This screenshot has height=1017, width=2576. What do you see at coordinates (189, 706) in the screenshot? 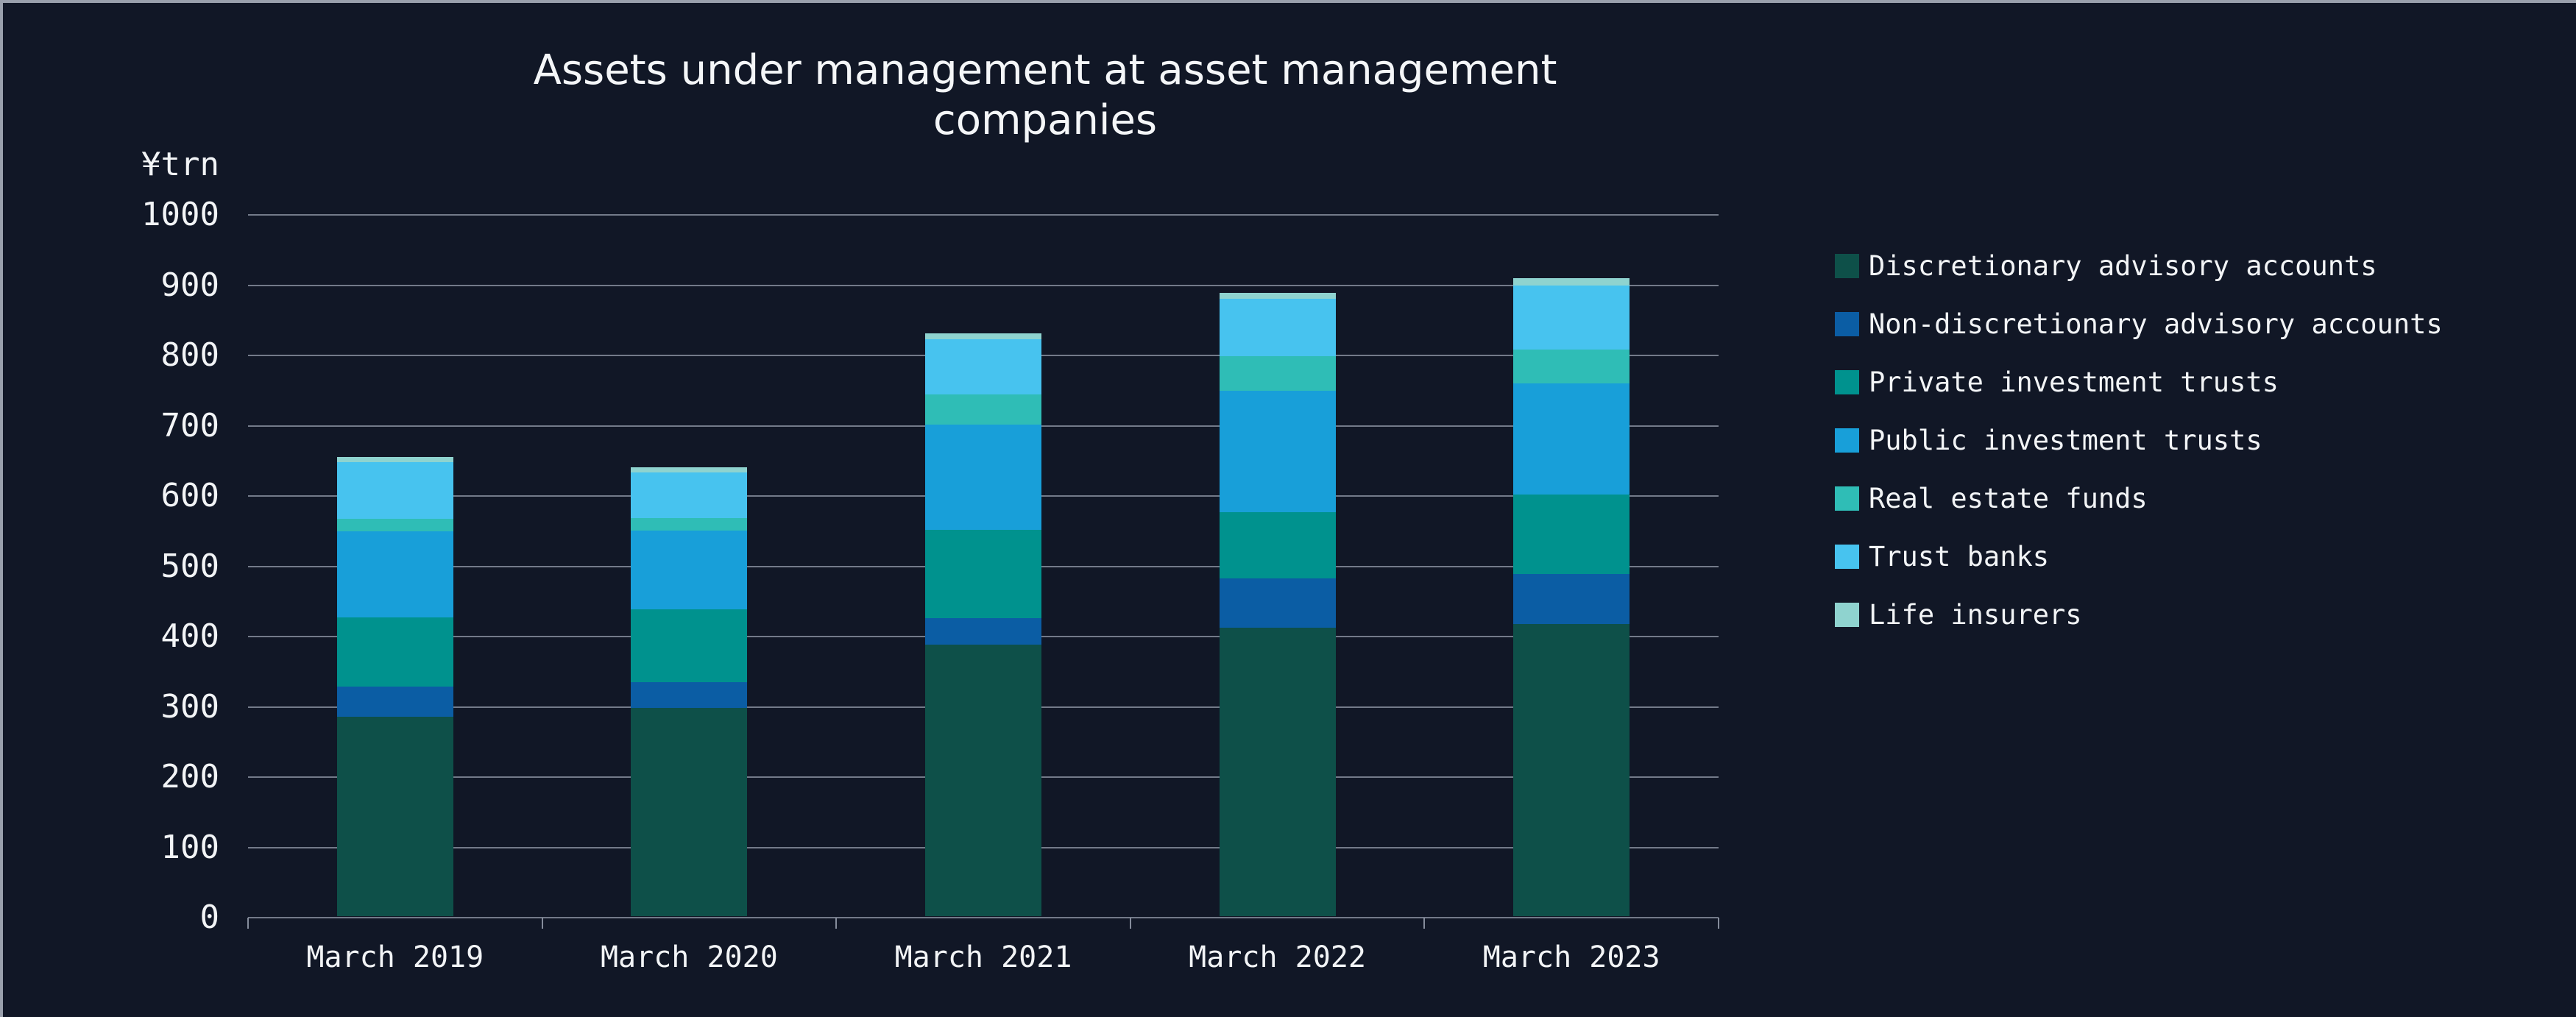
I see `y-tick-label-300: 300` at bounding box center [189, 706].